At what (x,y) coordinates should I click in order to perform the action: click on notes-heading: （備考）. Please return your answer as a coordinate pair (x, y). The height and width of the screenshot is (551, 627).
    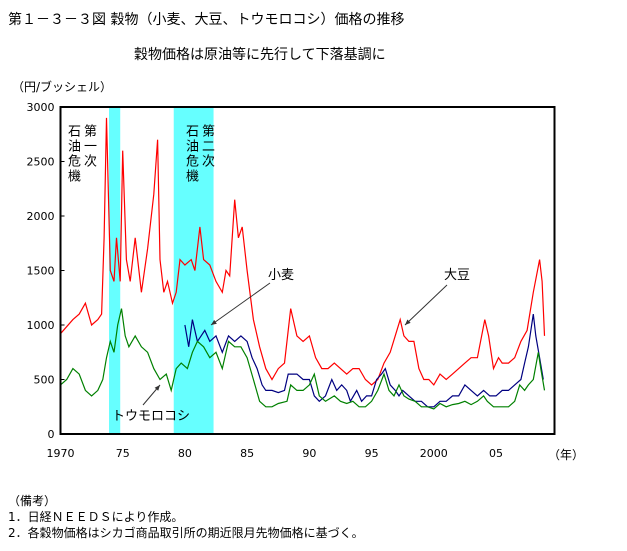
    Looking at the image, I should click on (32, 501).